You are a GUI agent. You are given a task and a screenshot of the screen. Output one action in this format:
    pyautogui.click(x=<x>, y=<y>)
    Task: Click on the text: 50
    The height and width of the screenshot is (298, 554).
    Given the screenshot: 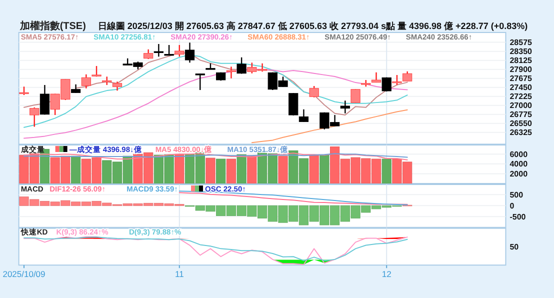 What is the action you would take?
    pyautogui.click(x=515, y=247)
    